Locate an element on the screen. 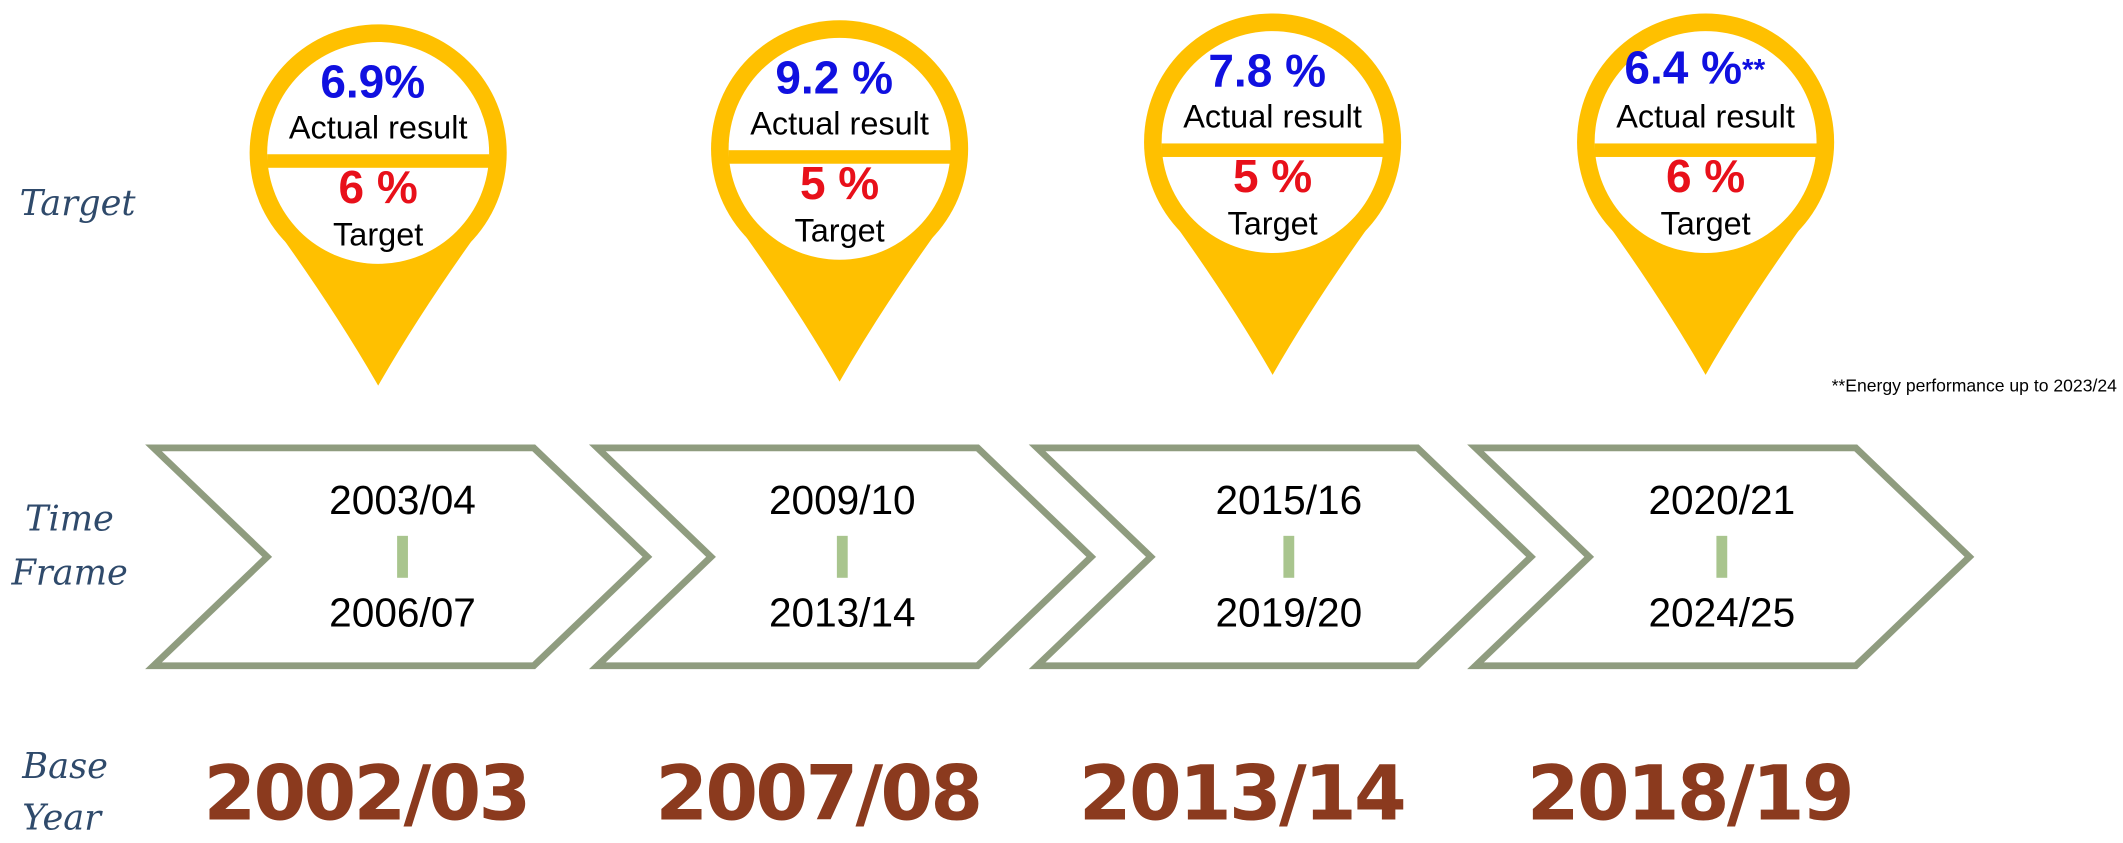 The width and height of the screenshot is (2123, 843). end-year: 2019/20 is located at coordinates (1288, 612).